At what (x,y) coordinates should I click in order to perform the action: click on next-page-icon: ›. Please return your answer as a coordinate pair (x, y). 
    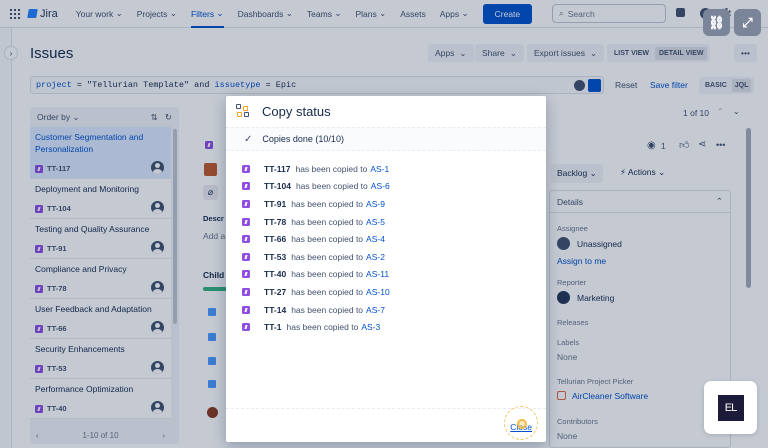
    Looking at the image, I should click on (163, 435).